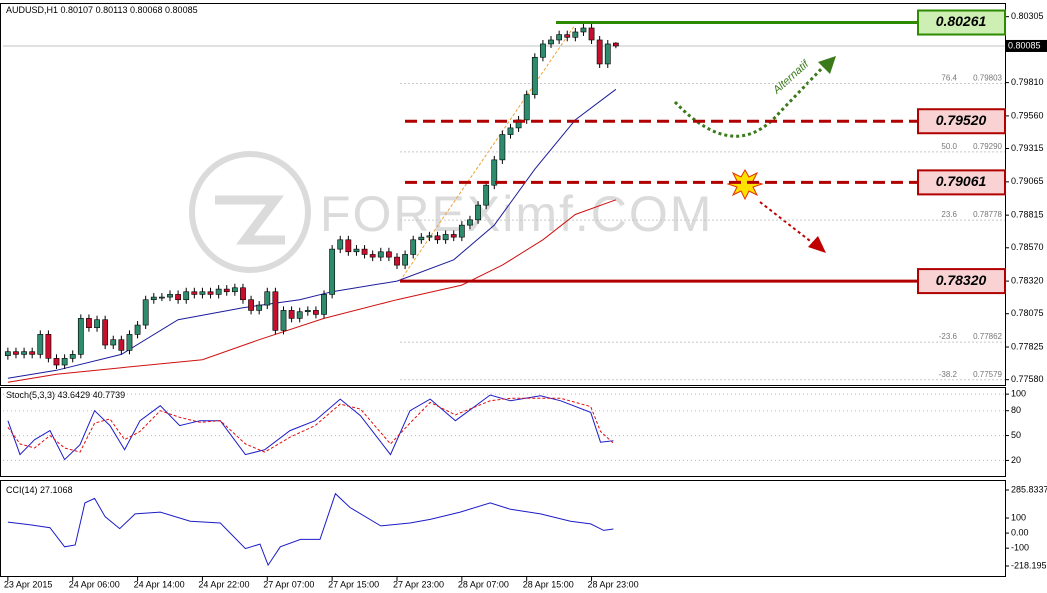 The image size is (1047, 593). I want to click on y-tick-label: 0.78815, so click(1027, 215).